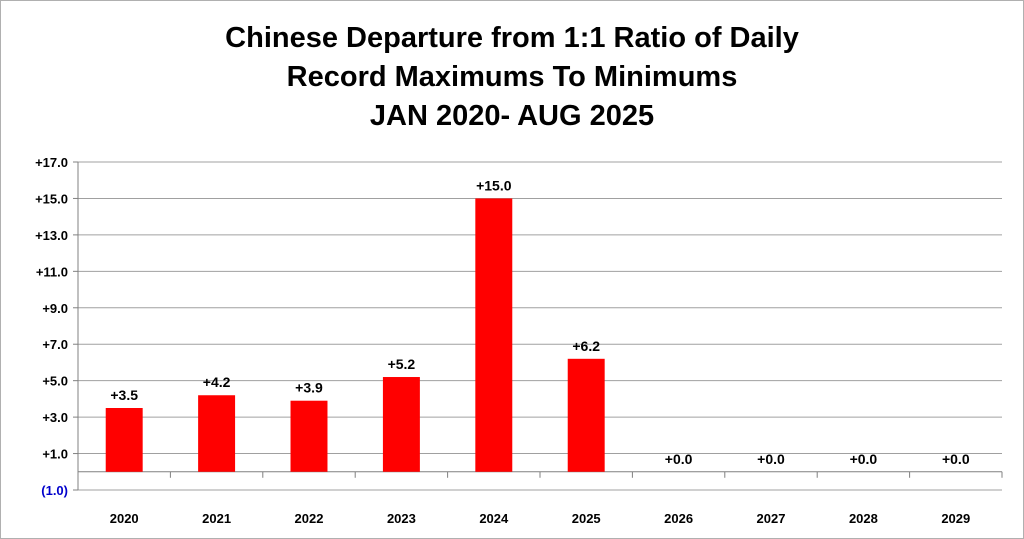 The image size is (1024, 539). I want to click on y-tick-label: +17.0, so click(51, 162).